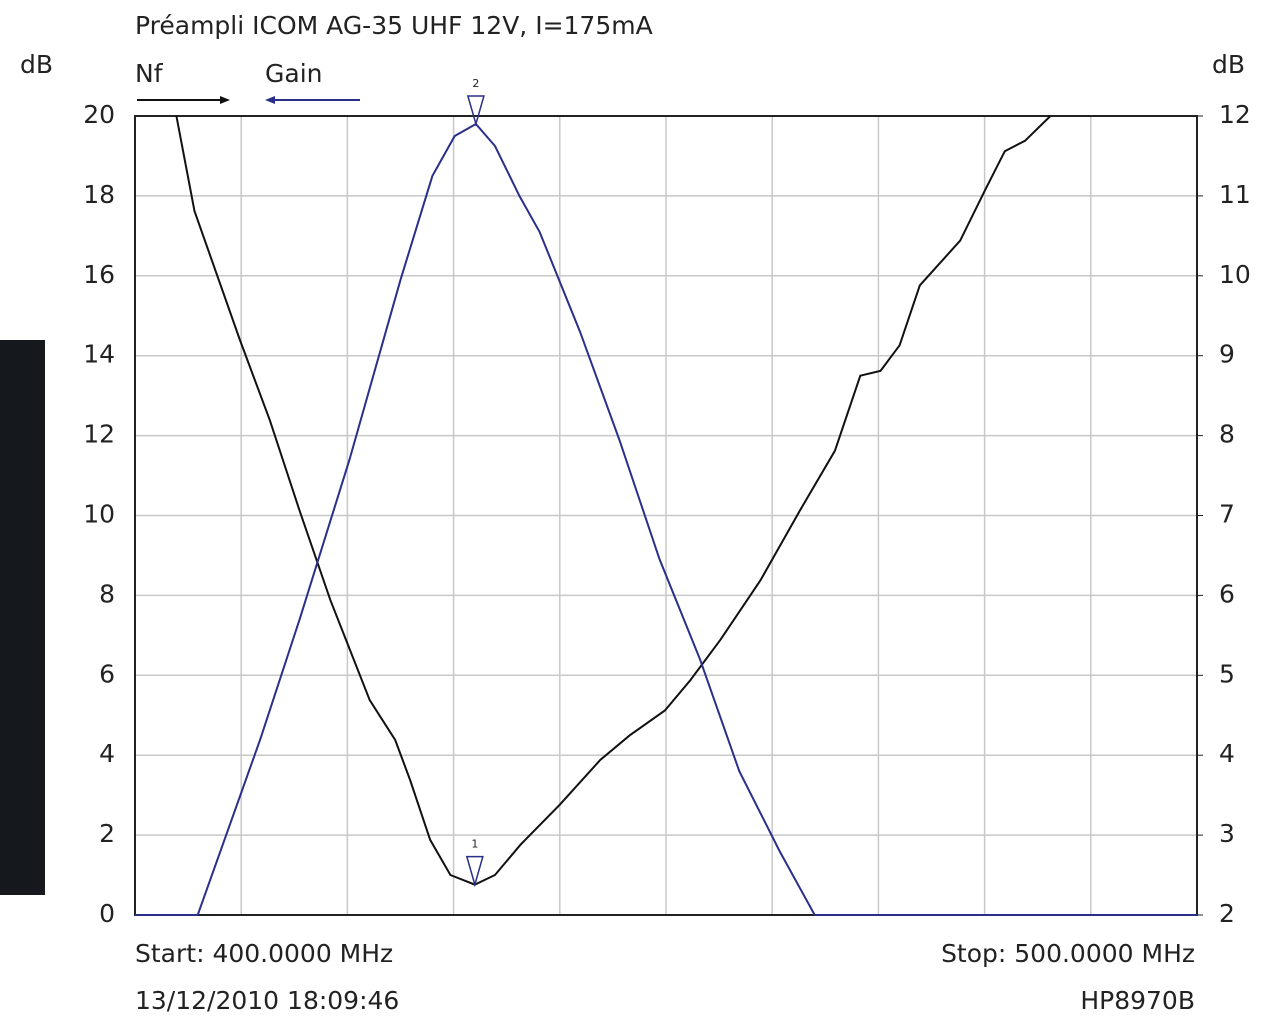 This screenshot has height=1021, width=1270. I want to click on y2-tick-label: 8, so click(1227, 434).